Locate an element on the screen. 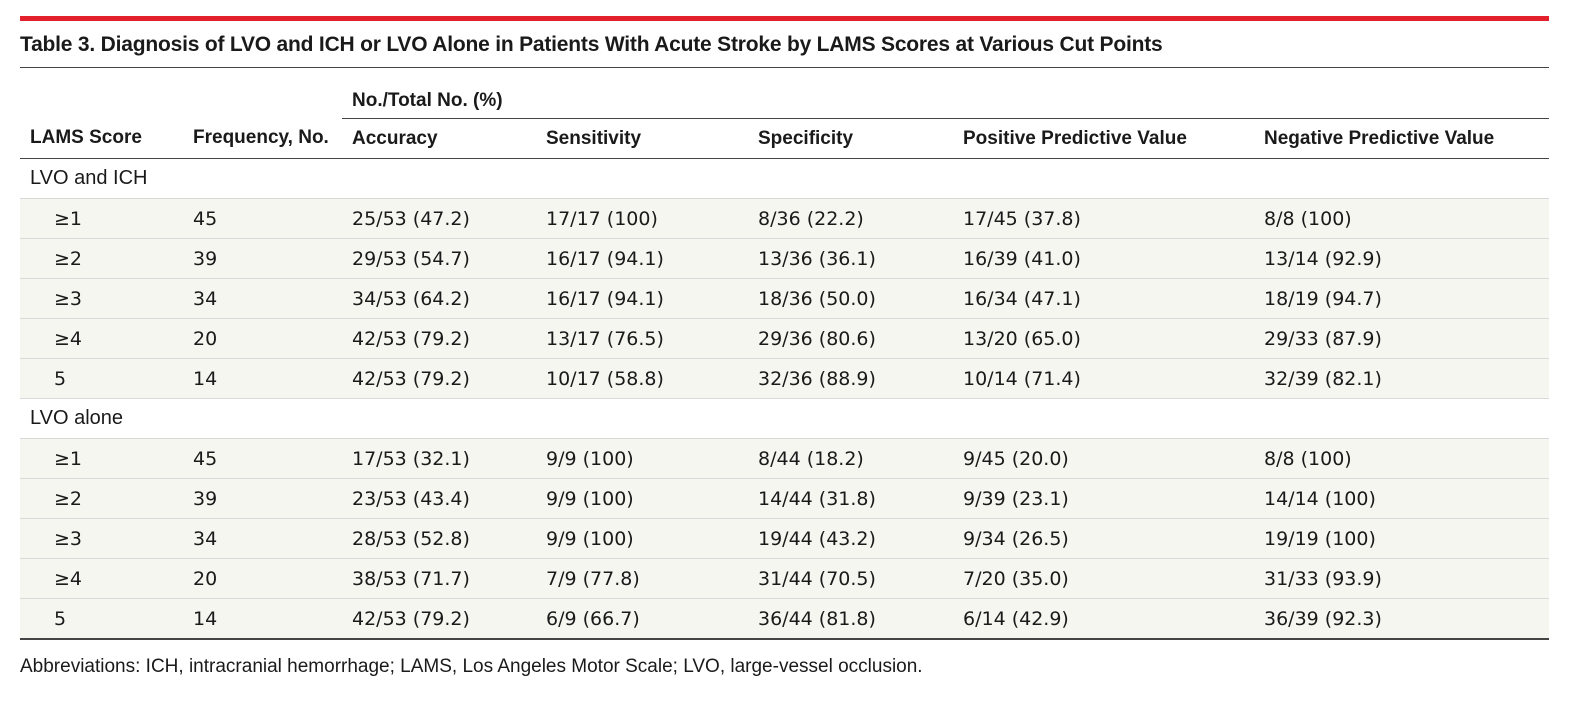  cell-accuracy: 28/53 (52.8) is located at coordinates (439, 538).